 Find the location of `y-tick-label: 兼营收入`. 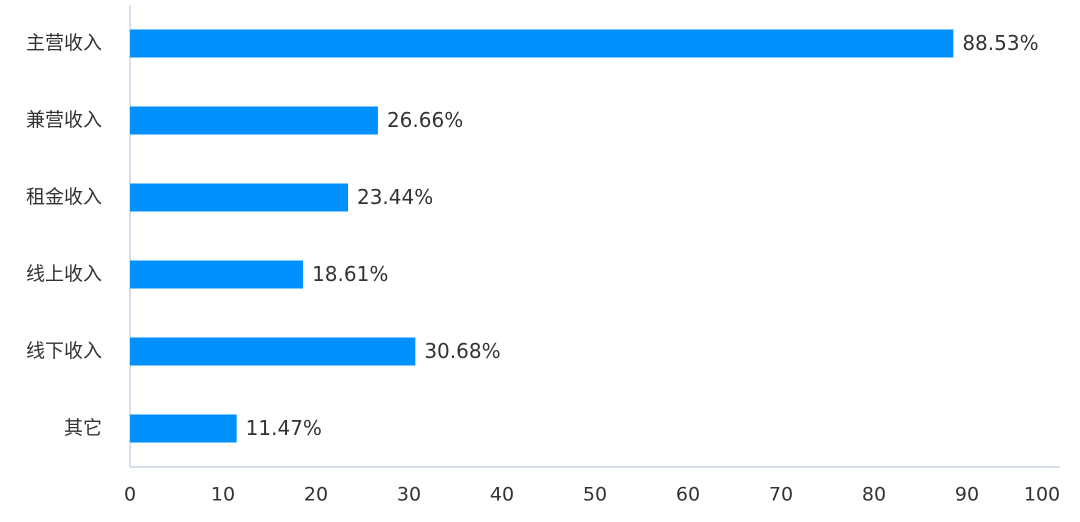

y-tick-label: 兼营收入 is located at coordinates (64, 120).